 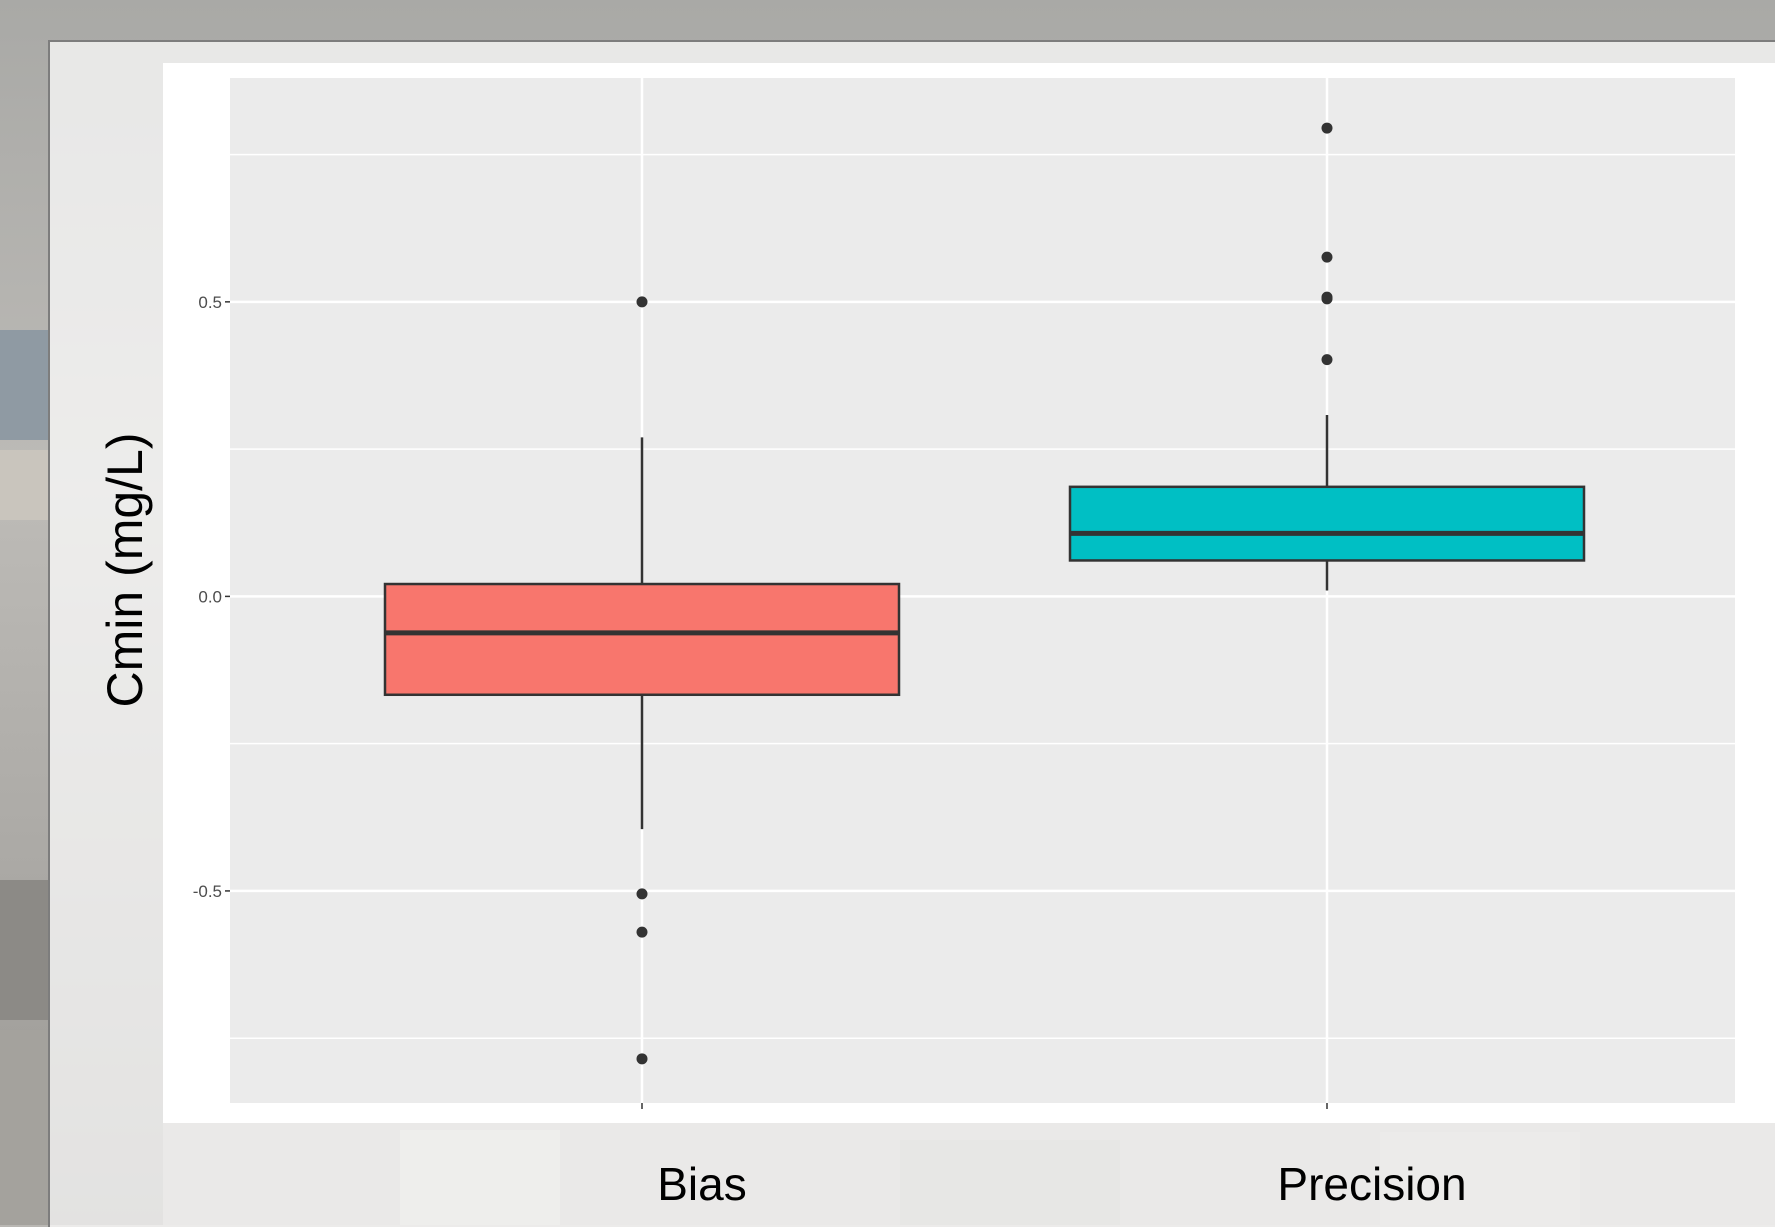 What do you see at coordinates (207, 891) in the screenshot?
I see `y-tick-label: -0.5` at bounding box center [207, 891].